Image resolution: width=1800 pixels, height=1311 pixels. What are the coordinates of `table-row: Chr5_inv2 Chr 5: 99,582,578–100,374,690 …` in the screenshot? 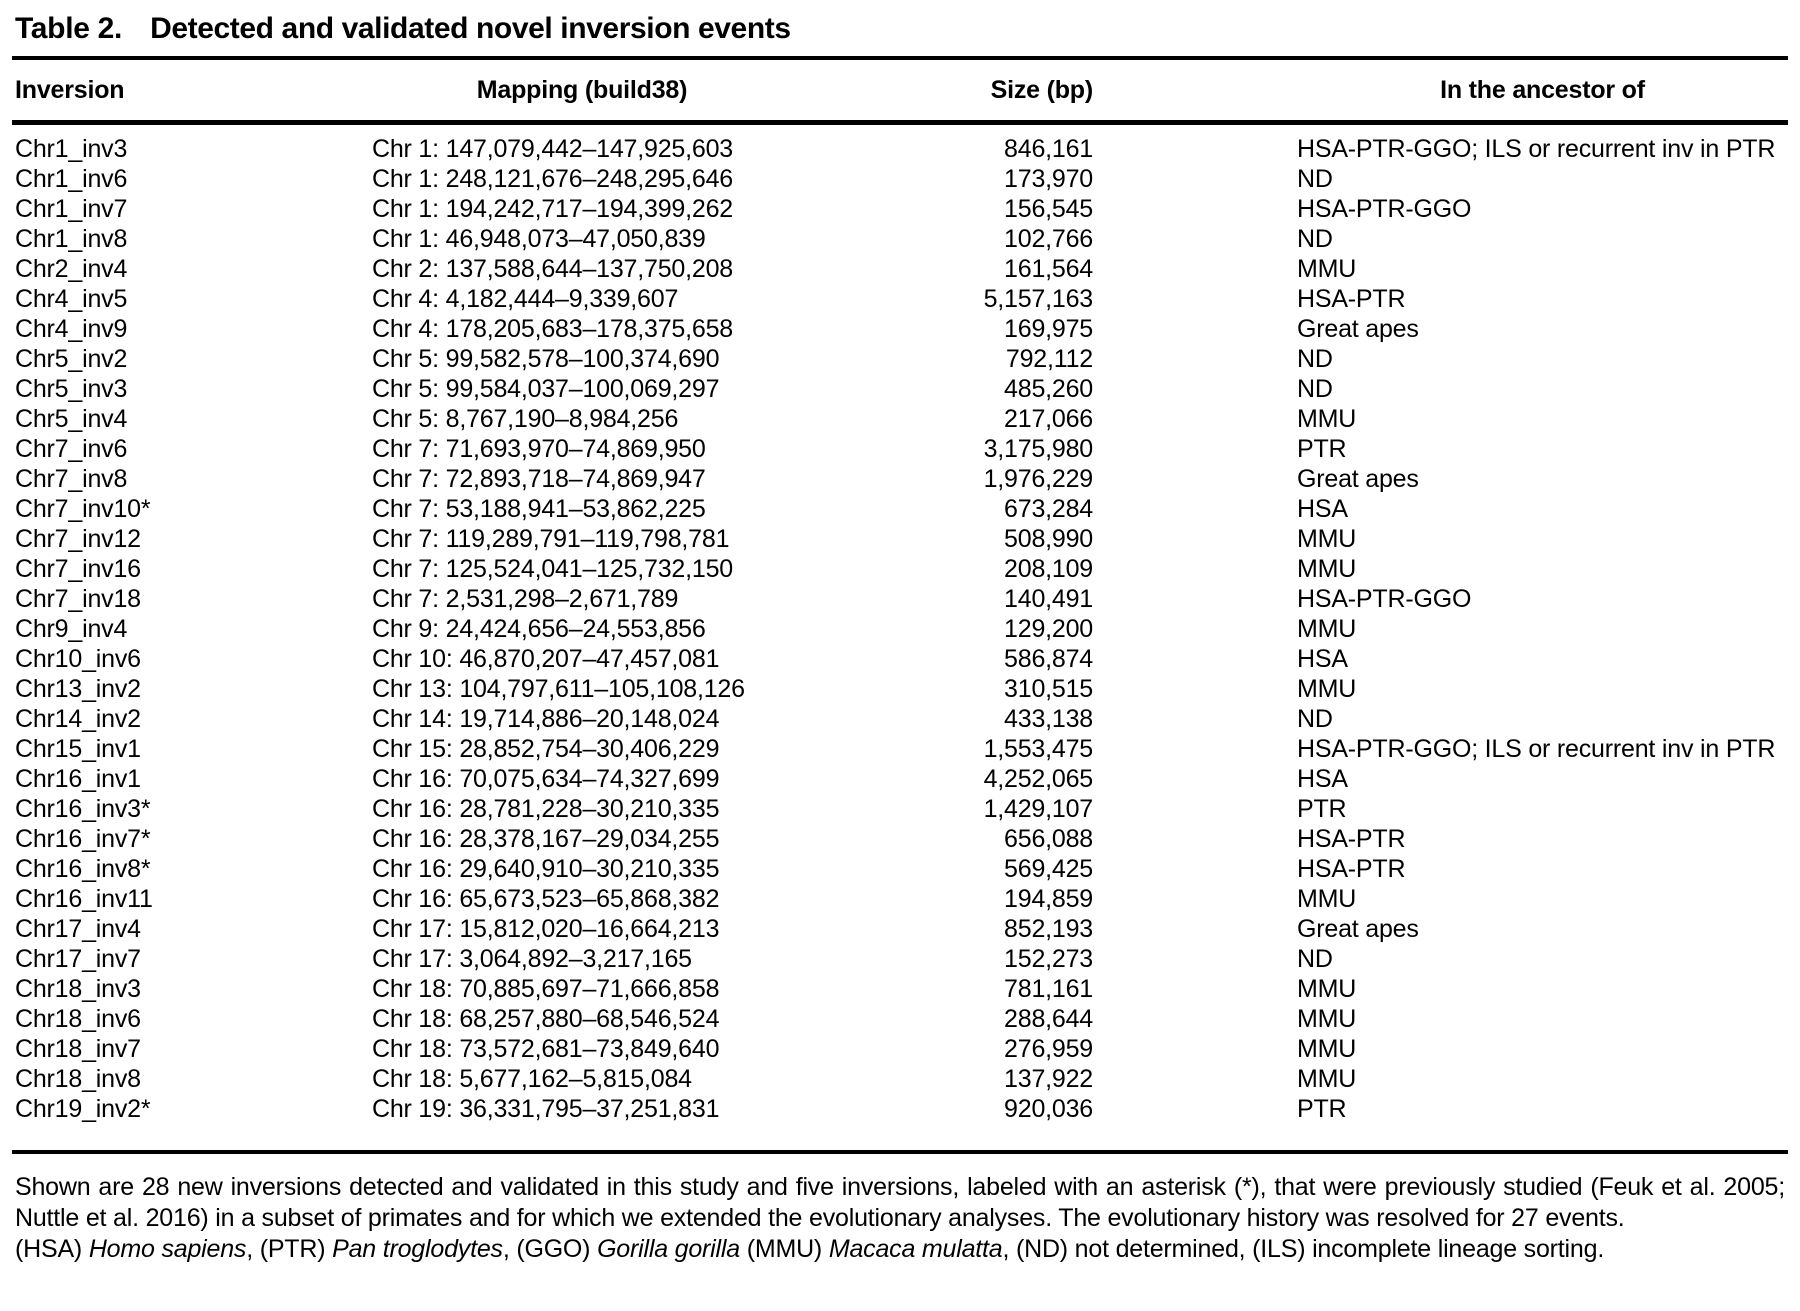 It's located at (900, 359).